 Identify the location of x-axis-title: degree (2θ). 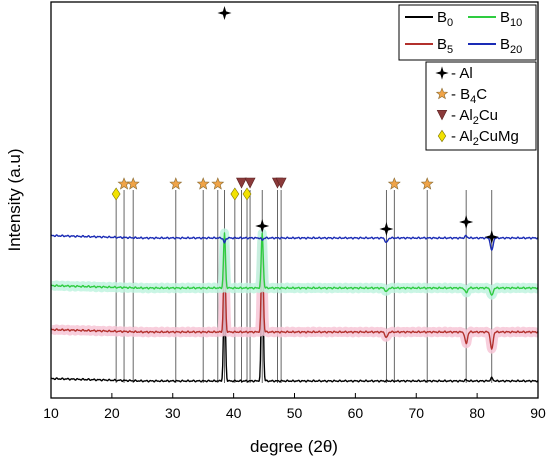
(294, 446).